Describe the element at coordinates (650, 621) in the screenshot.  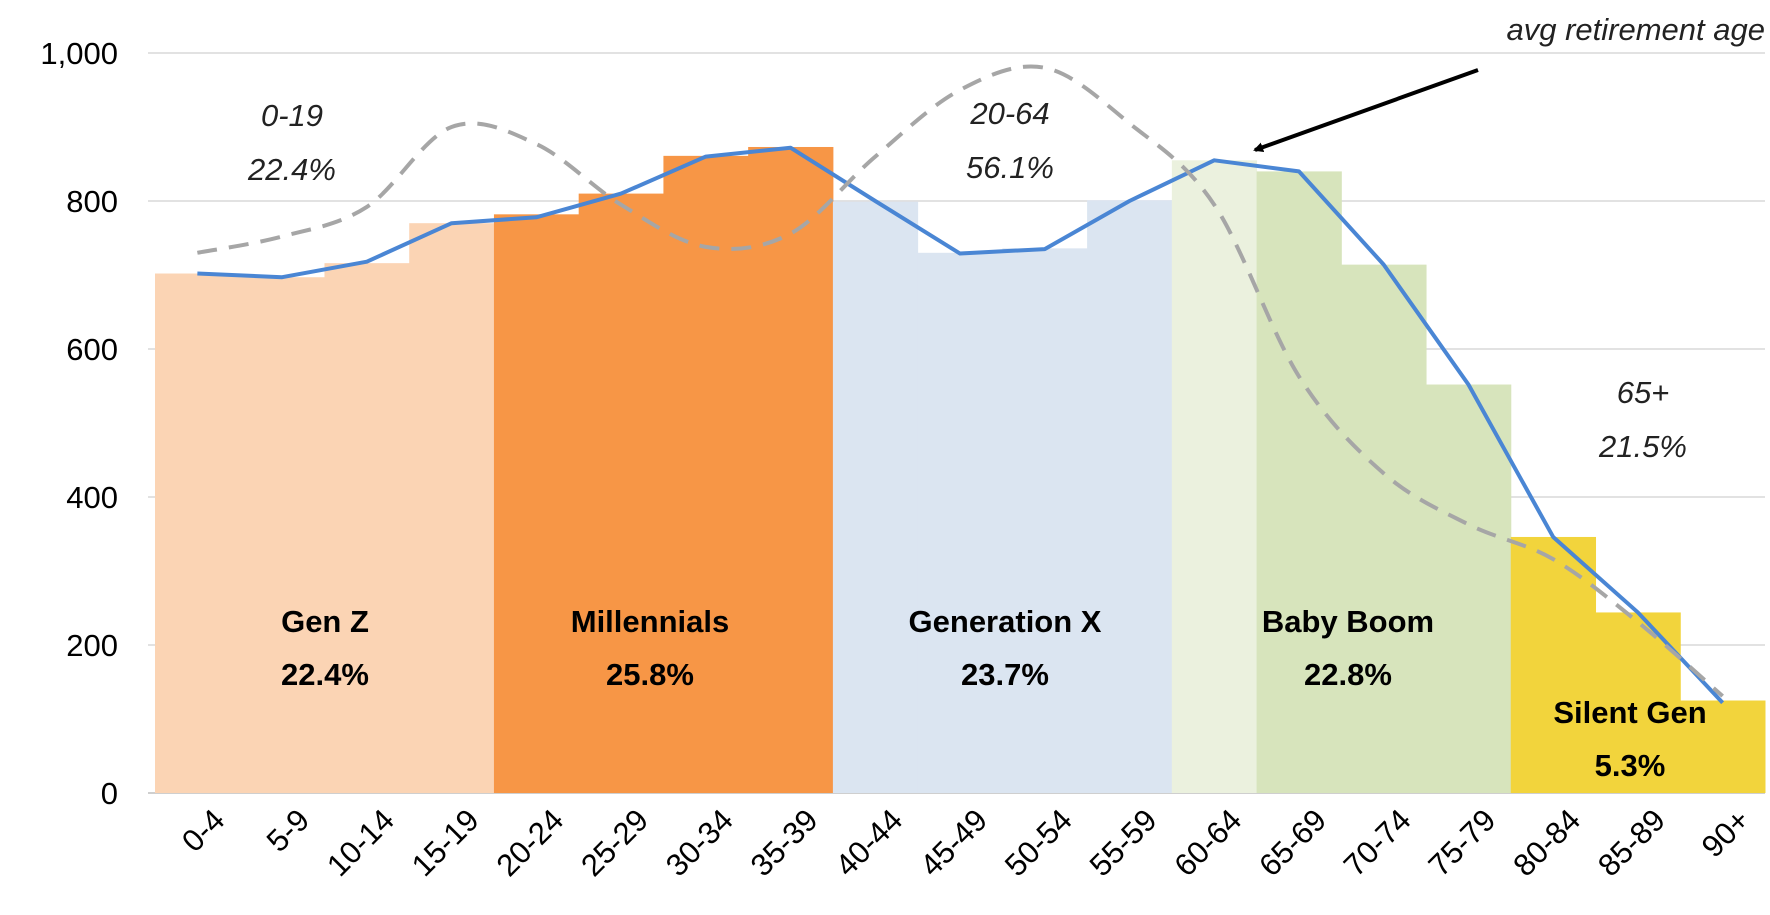
I see `group-label: Millennials` at that location.